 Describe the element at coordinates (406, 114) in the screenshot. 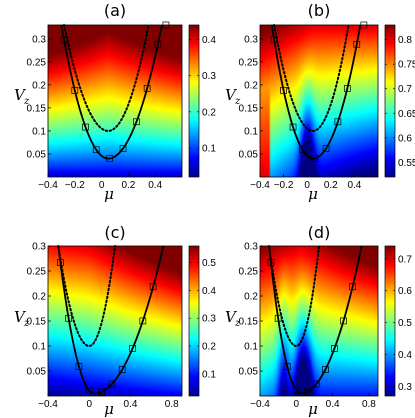

I see `colorbar-tick-label: 0.65` at that location.